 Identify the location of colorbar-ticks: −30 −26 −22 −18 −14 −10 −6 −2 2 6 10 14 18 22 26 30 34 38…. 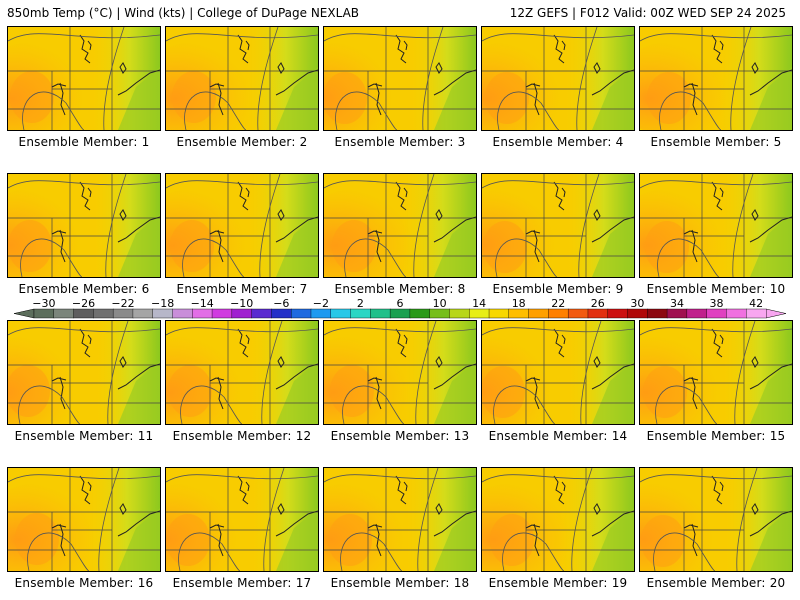
(397, 303).